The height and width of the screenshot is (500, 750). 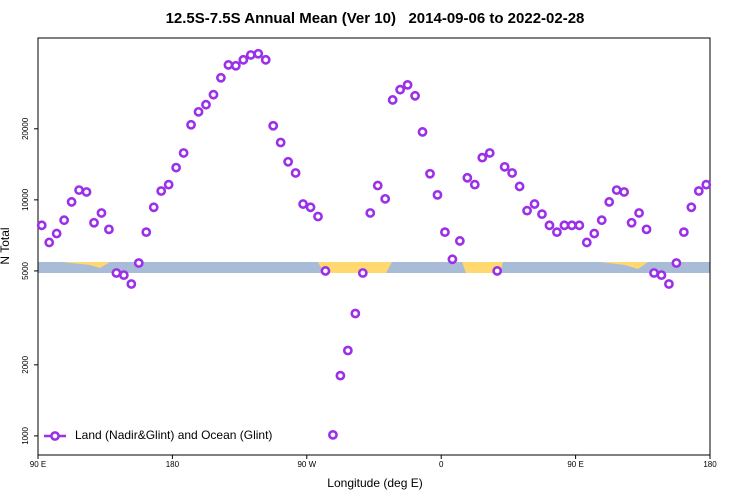 I want to click on x-tick-label: 0, so click(x=441, y=464).